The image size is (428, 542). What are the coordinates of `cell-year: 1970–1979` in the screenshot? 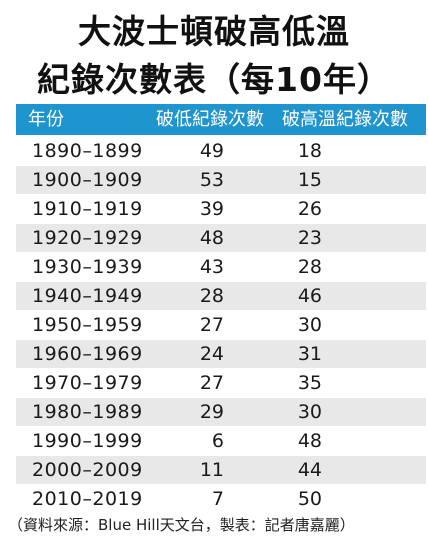 It's located at (87, 383).